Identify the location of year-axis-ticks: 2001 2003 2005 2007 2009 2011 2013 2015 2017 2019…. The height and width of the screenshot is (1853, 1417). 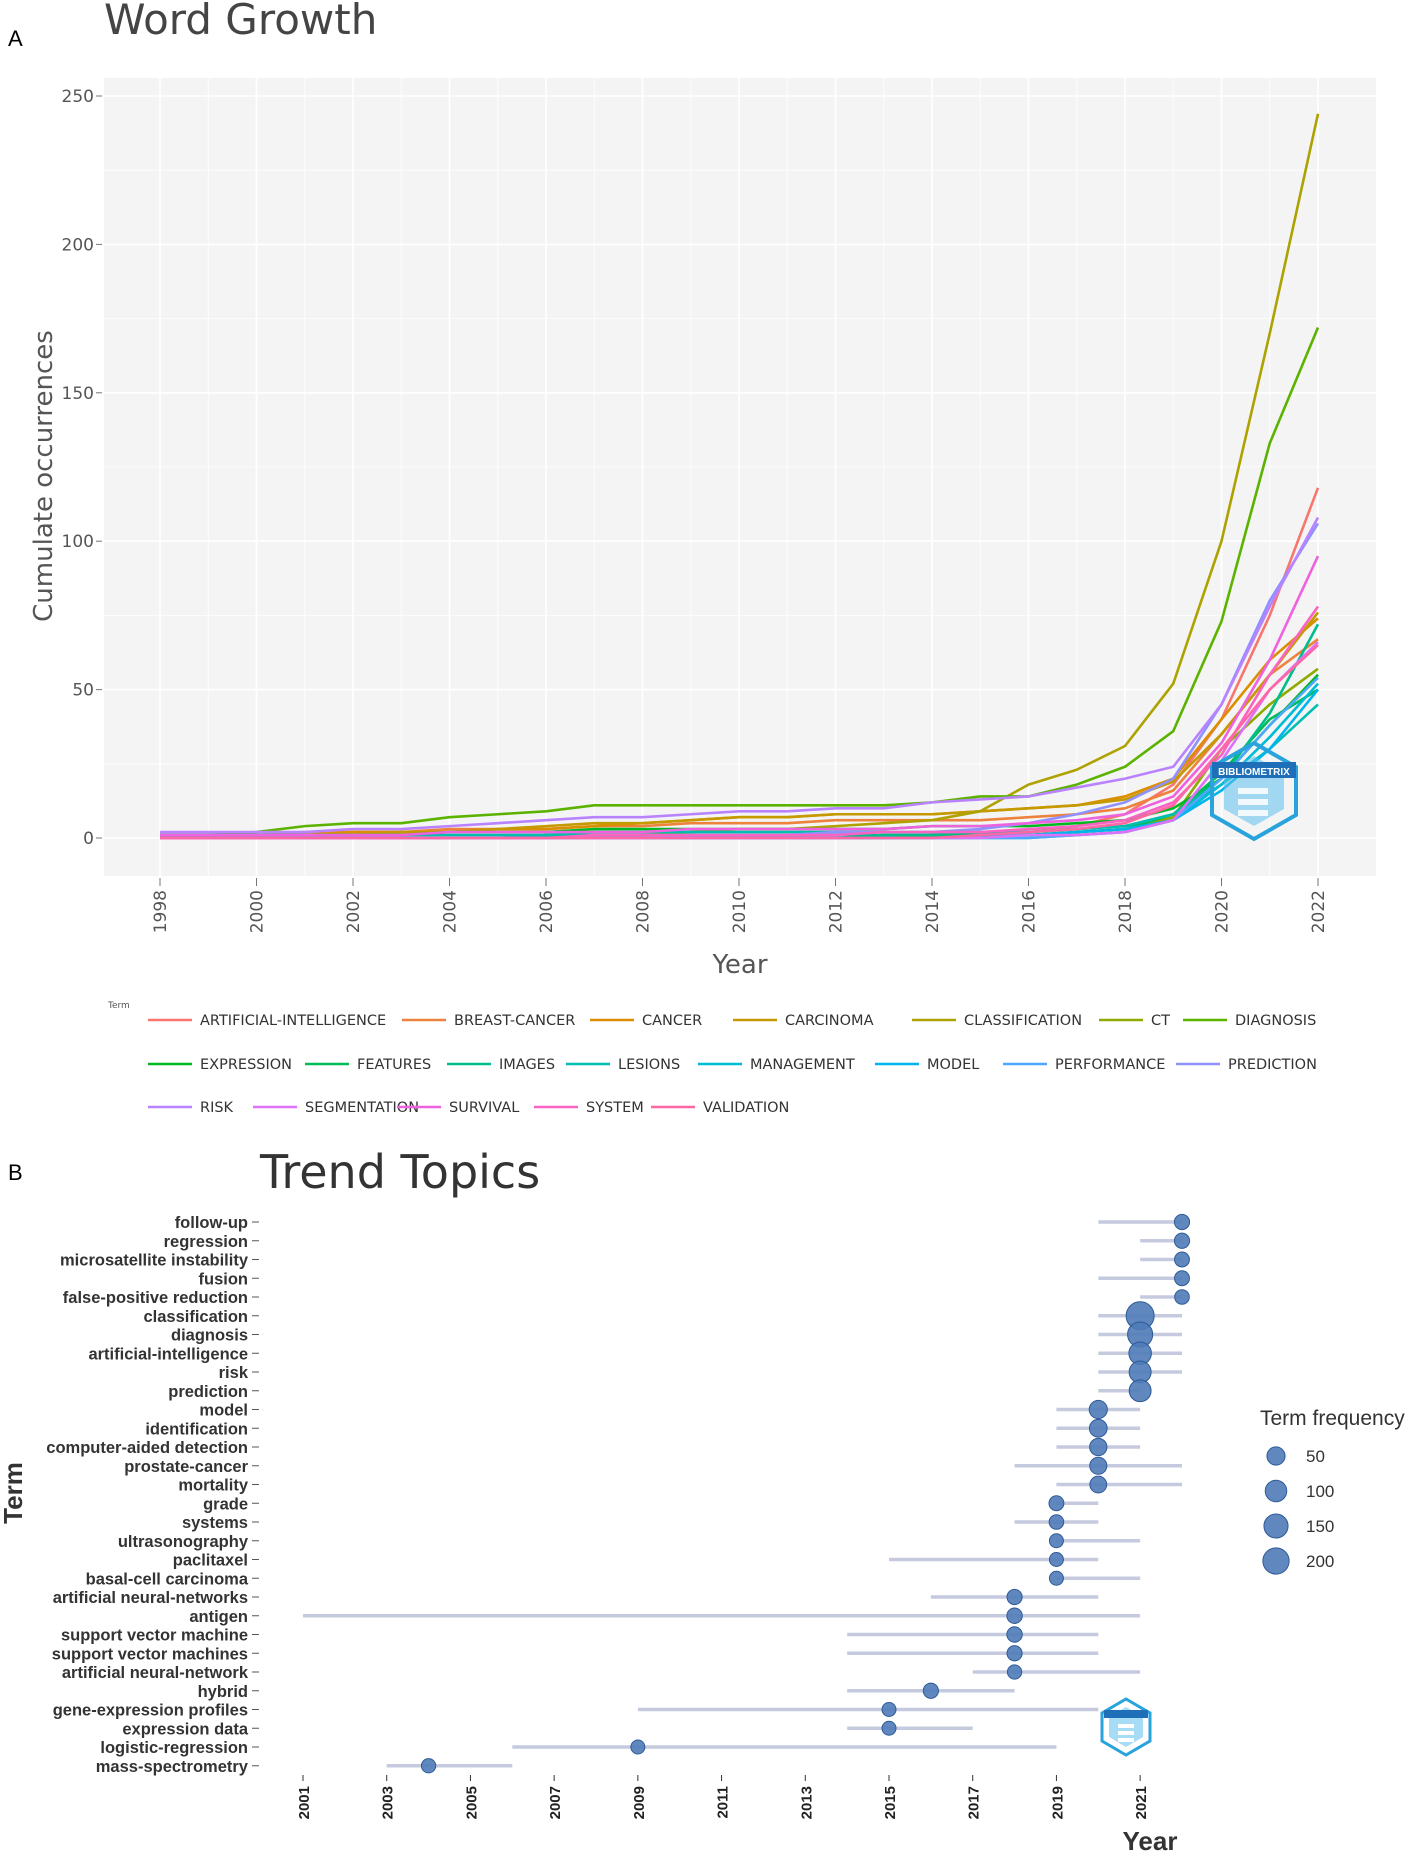
(723, 1797).